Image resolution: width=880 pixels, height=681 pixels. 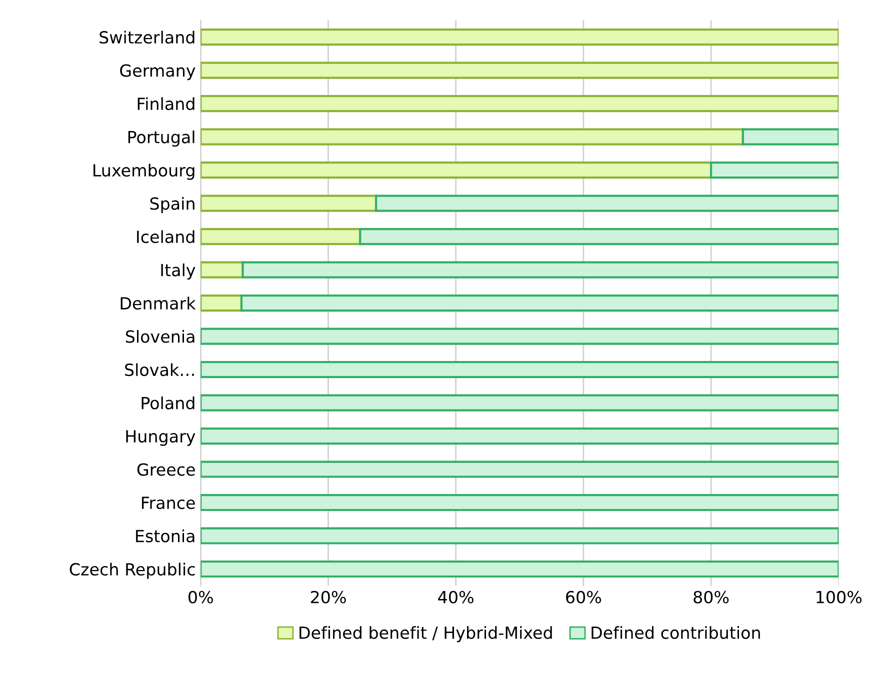 What do you see at coordinates (711, 597) in the screenshot?
I see `x-tick-label: 80%` at bounding box center [711, 597].